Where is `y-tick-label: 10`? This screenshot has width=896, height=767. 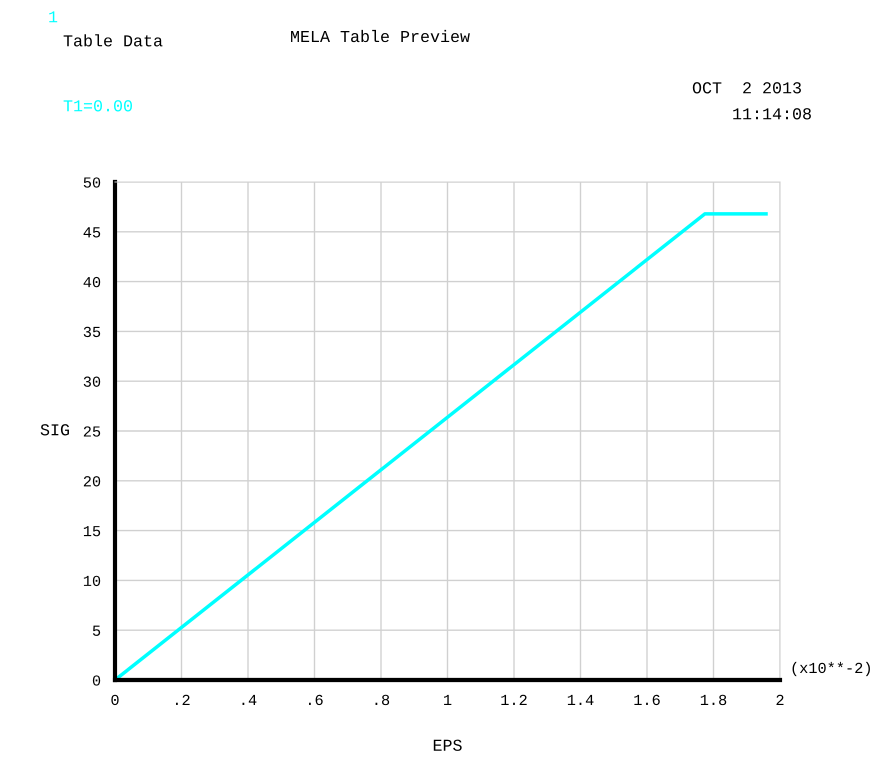 y-tick-label: 10 is located at coordinates (92, 581).